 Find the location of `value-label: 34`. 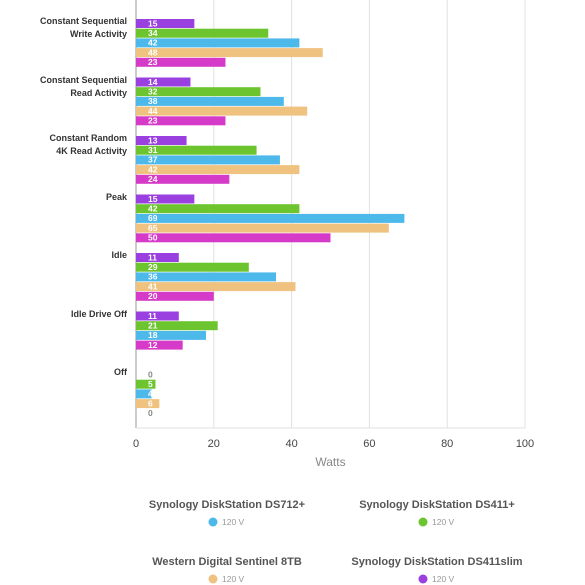

value-label: 34 is located at coordinates (153, 33).